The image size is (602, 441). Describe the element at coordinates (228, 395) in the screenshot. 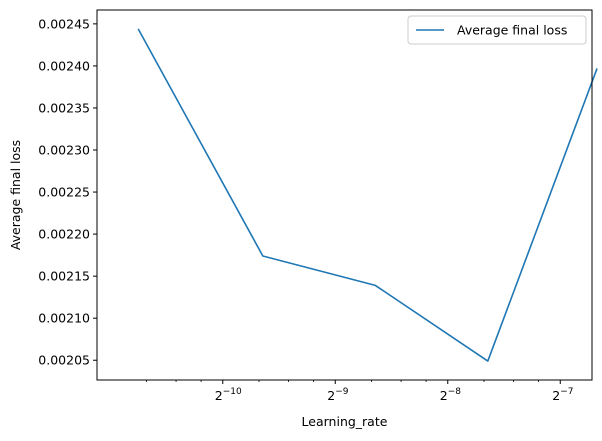

I see `x-tick-label: 2−10` at that location.